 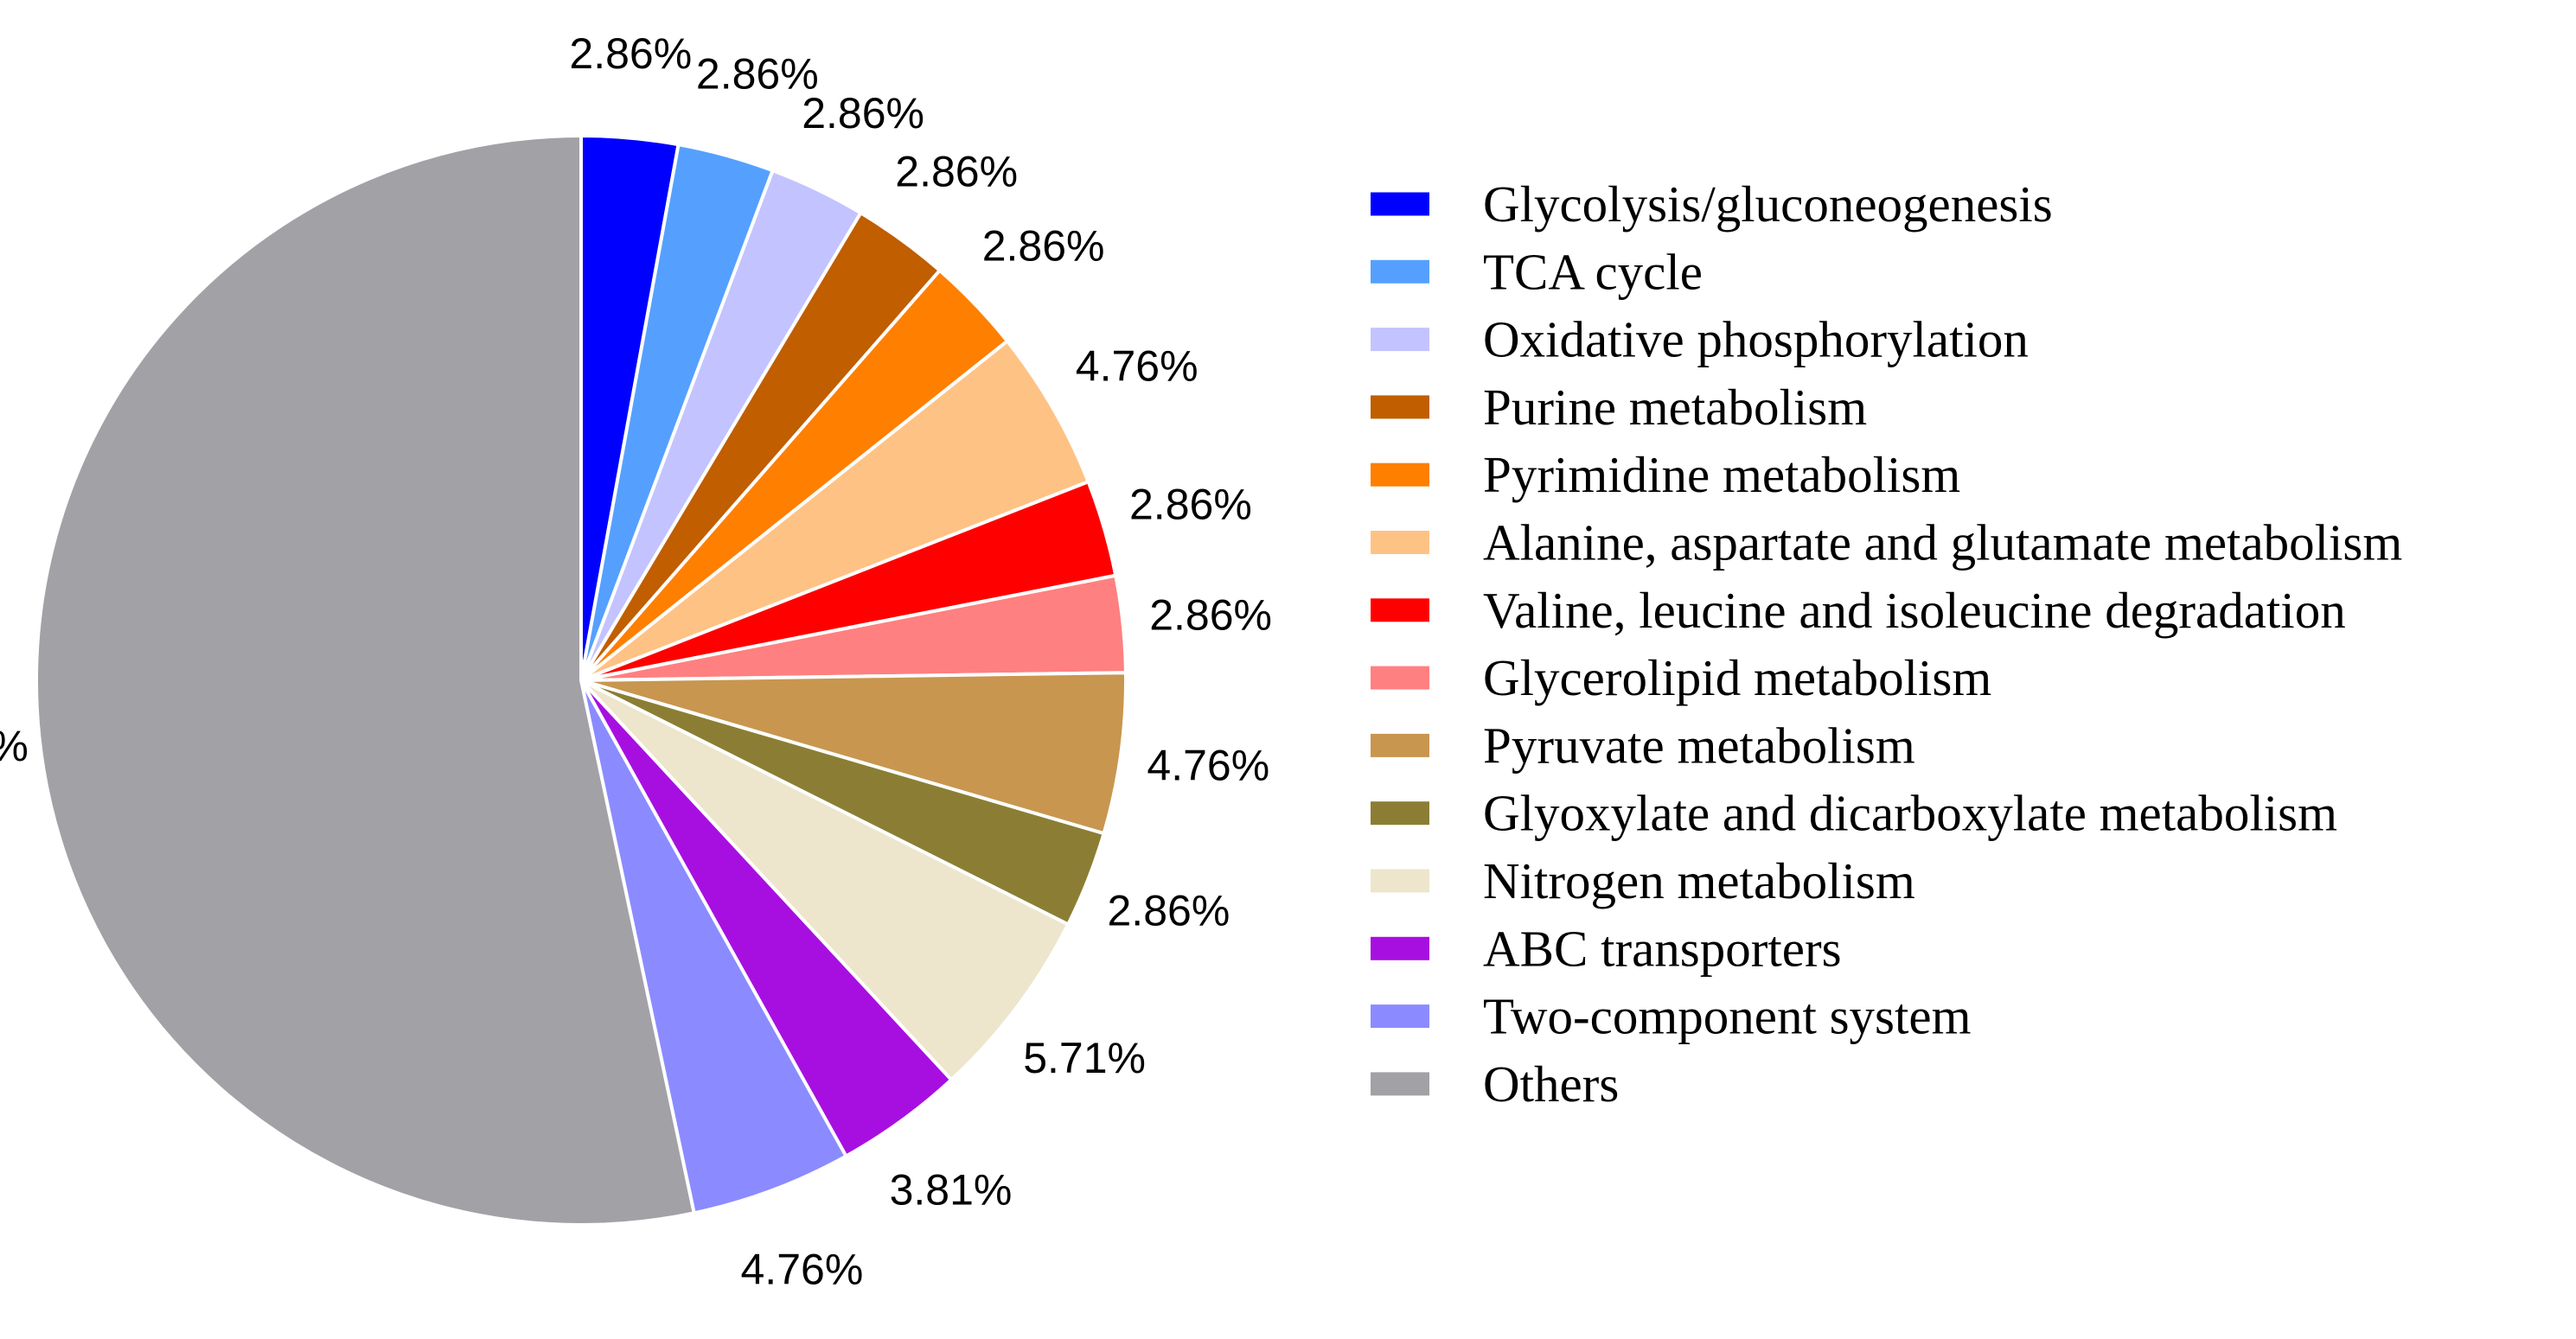 I want to click on legend-label: Pyrimidine metabolism, so click(x=1721, y=474).